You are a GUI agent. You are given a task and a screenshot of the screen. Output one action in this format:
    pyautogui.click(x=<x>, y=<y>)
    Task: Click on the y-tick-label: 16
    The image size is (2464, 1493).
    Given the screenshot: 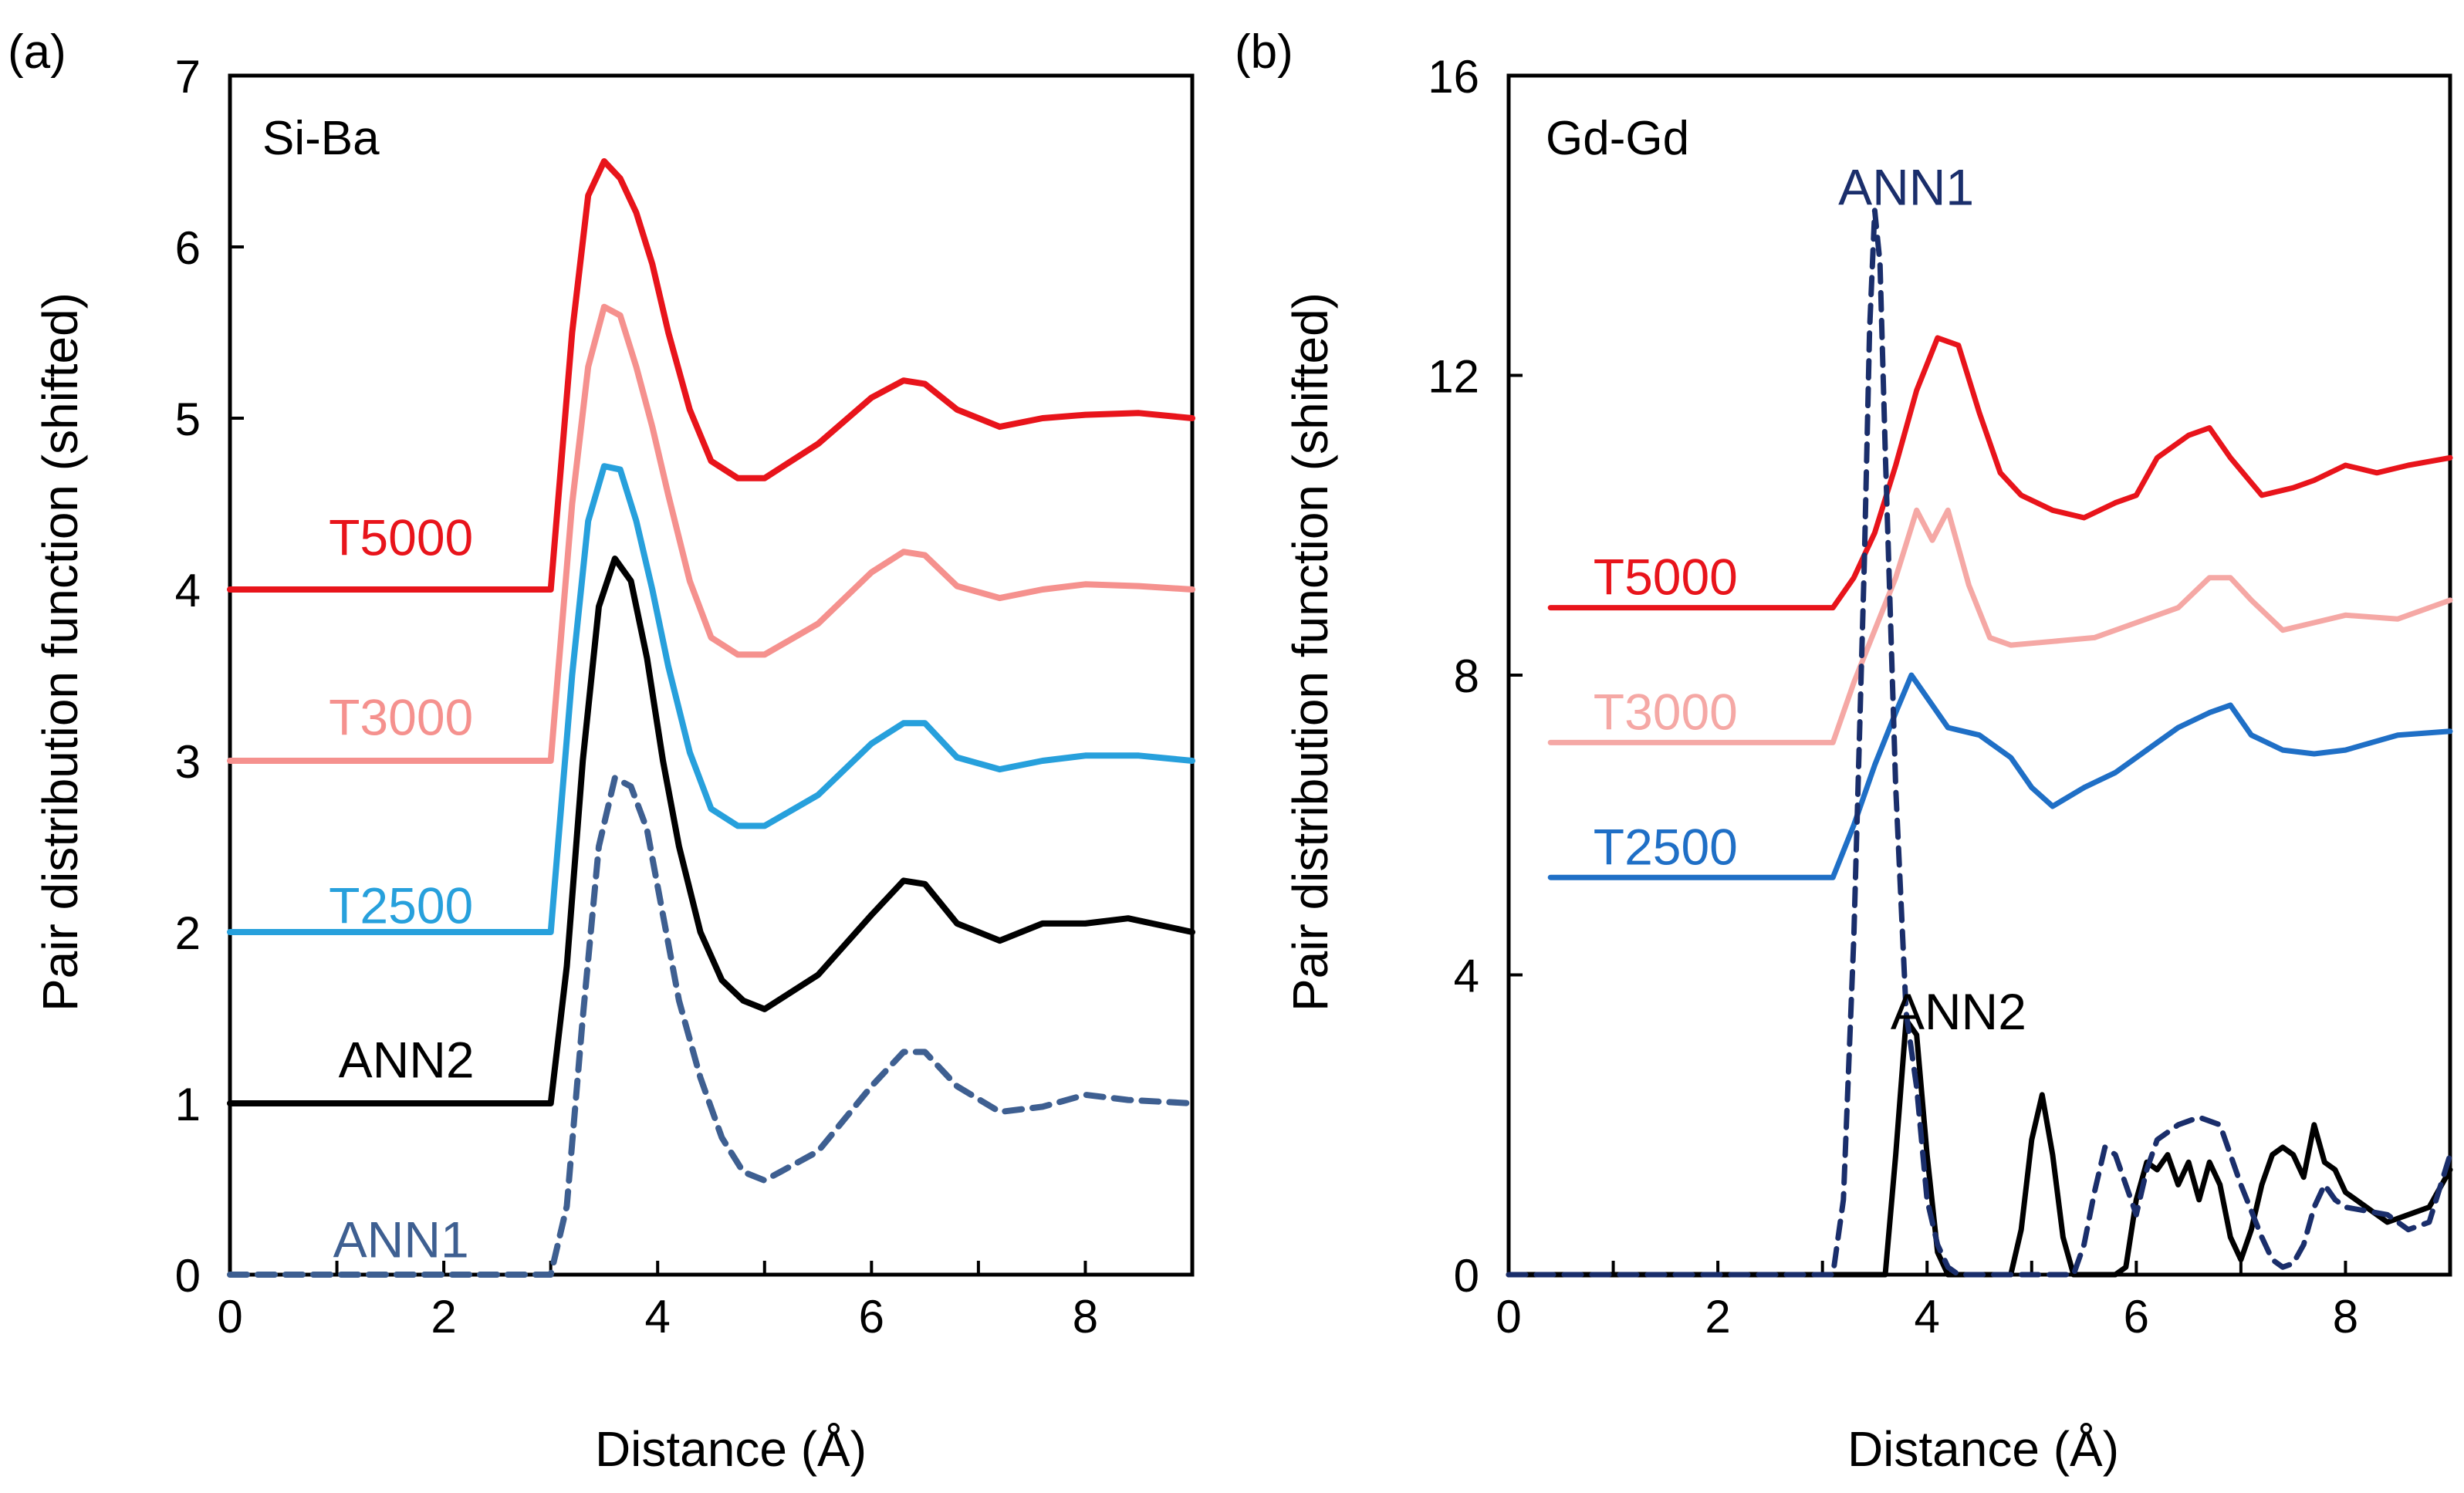 What is the action you would take?
    pyautogui.click(x=1453, y=77)
    